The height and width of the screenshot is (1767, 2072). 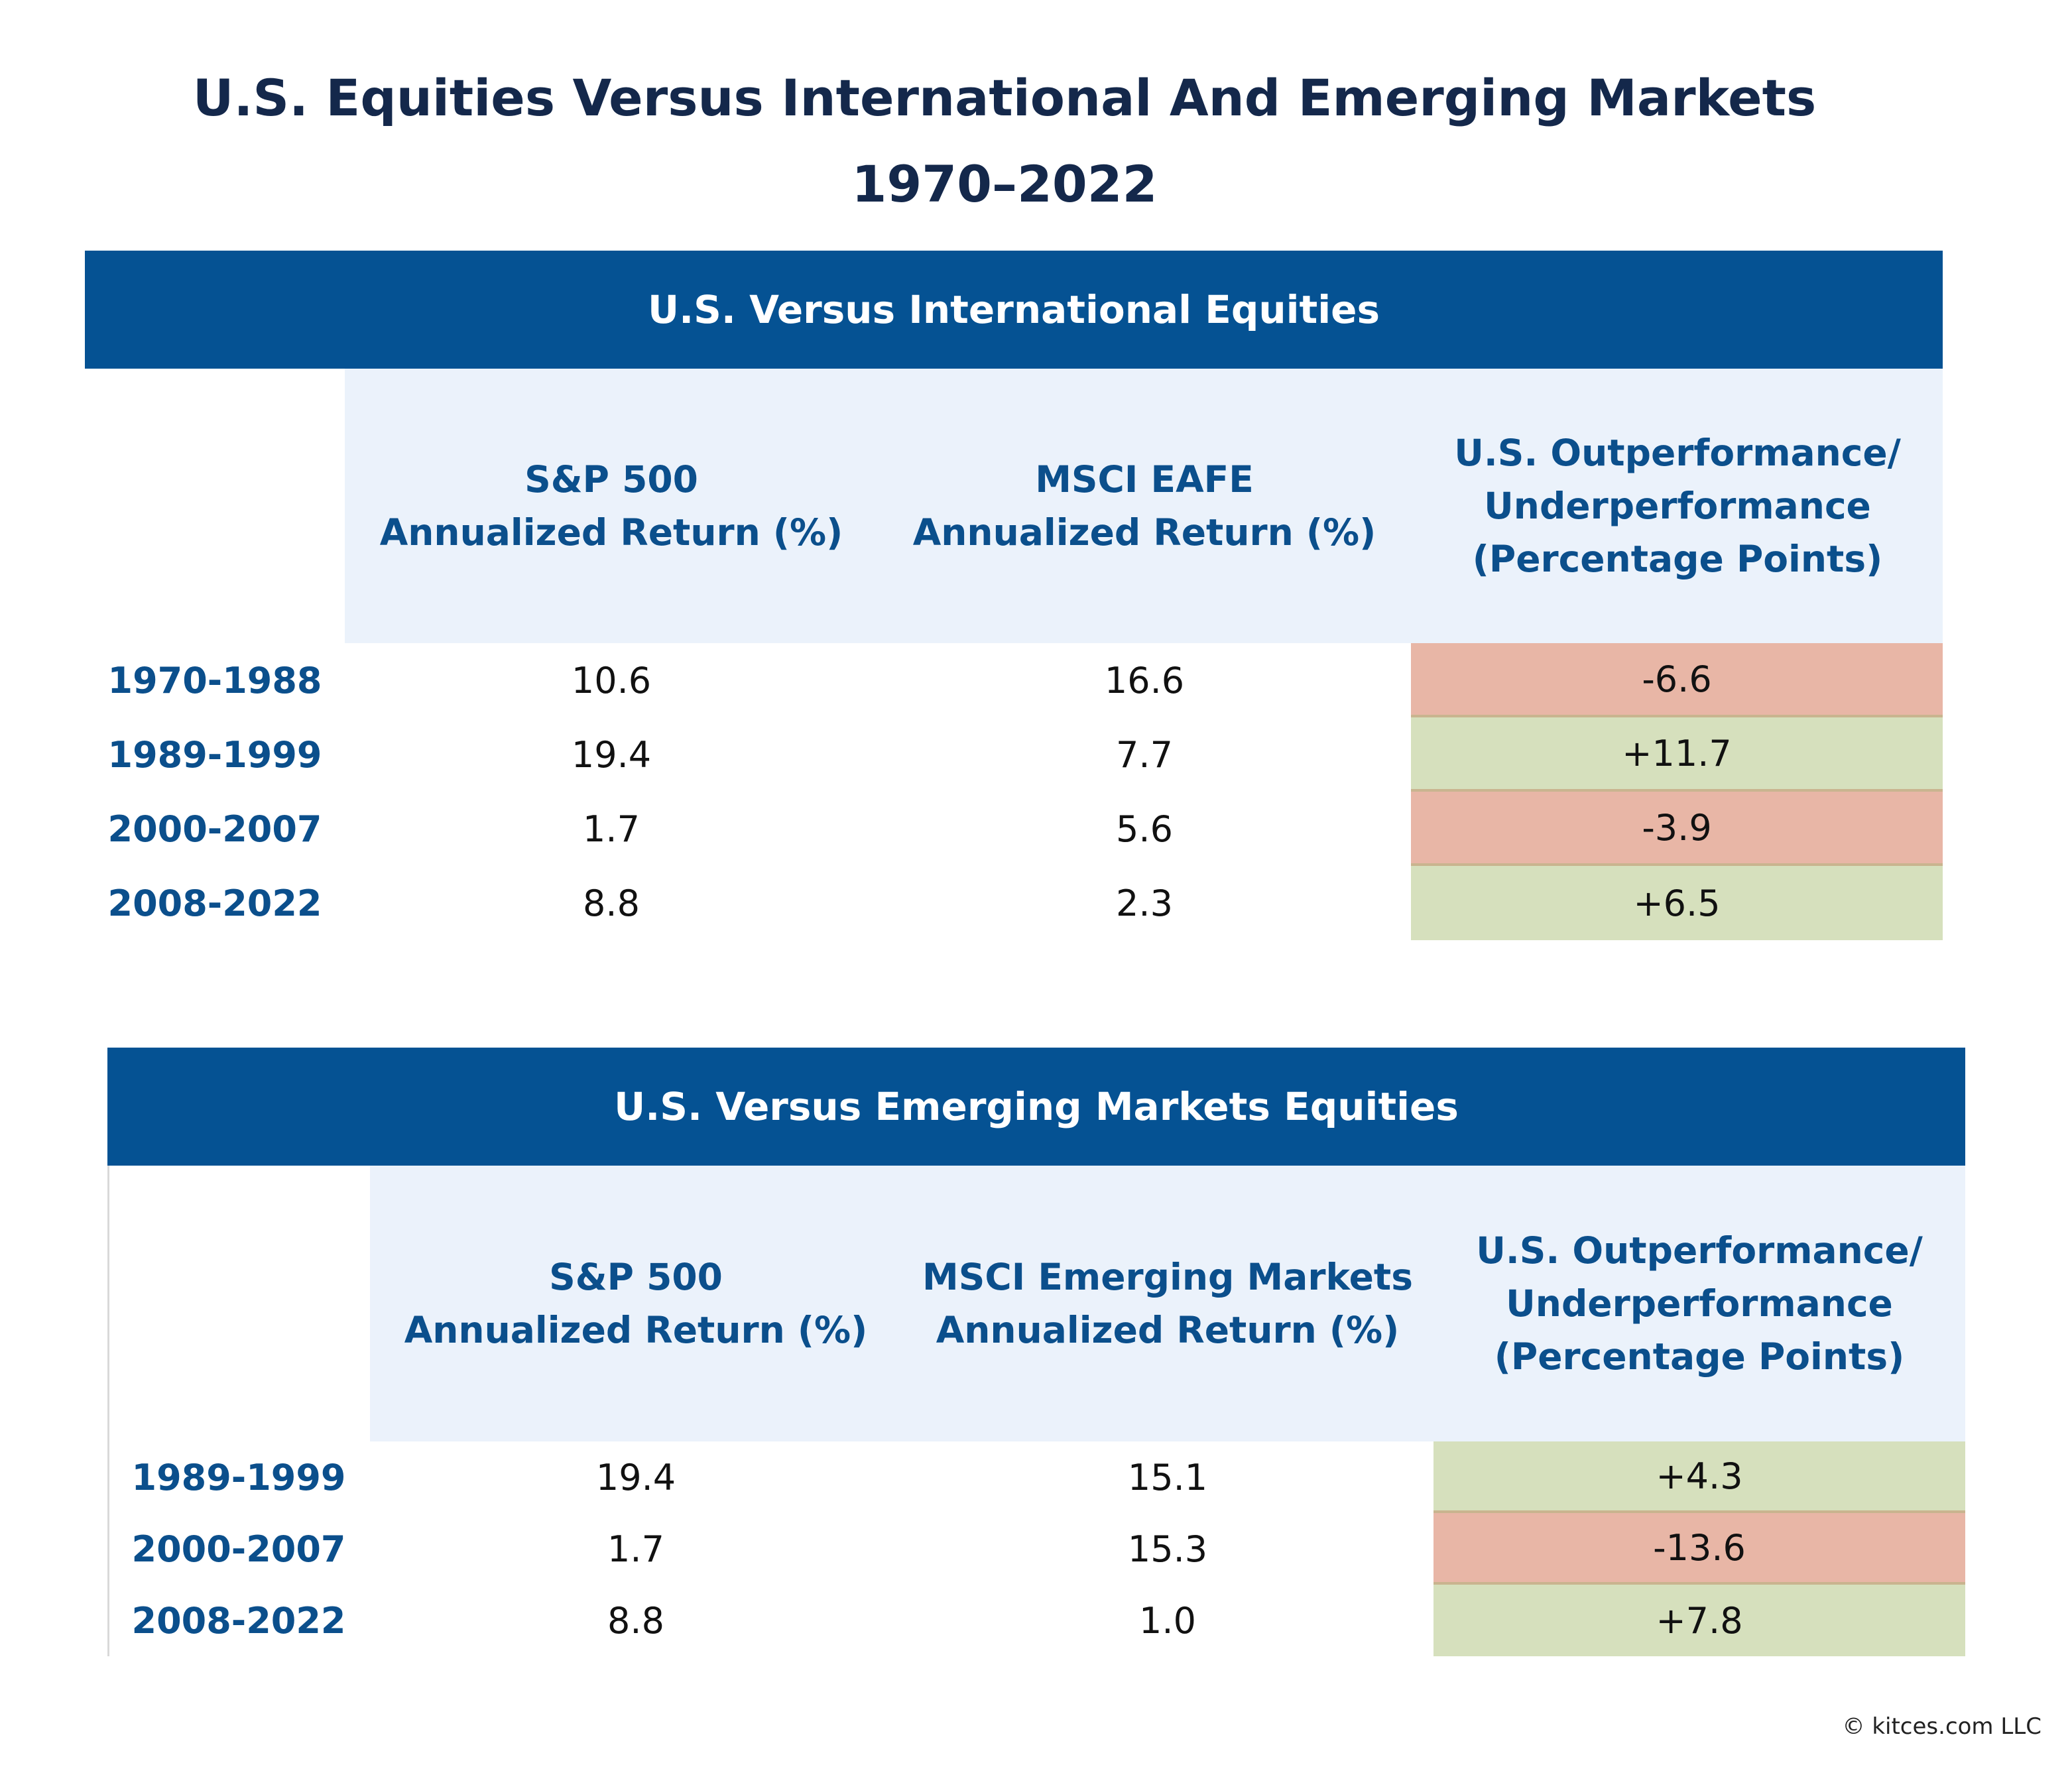 What do you see at coordinates (1004, 183) in the screenshot?
I see `chart-subtitle-years: 1970–2022` at bounding box center [1004, 183].